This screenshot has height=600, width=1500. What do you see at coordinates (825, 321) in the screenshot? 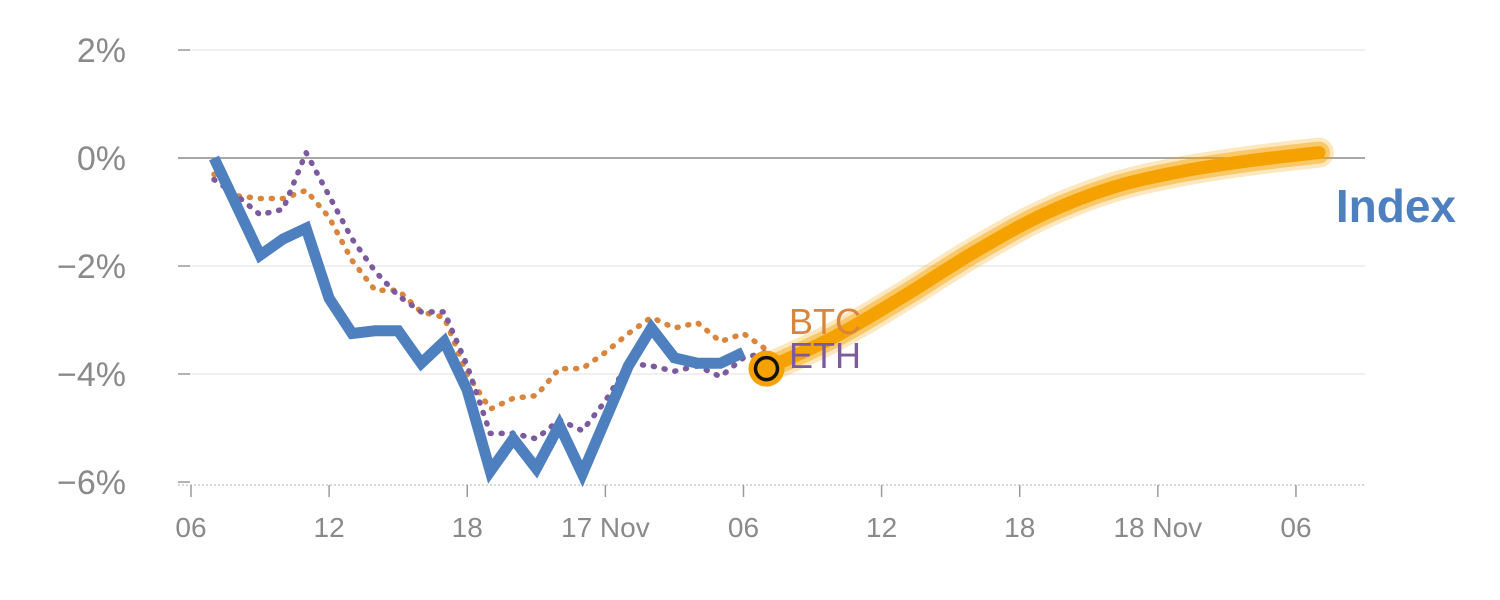
I see `series-label-btc: BTC` at bounding box center [825, 321].